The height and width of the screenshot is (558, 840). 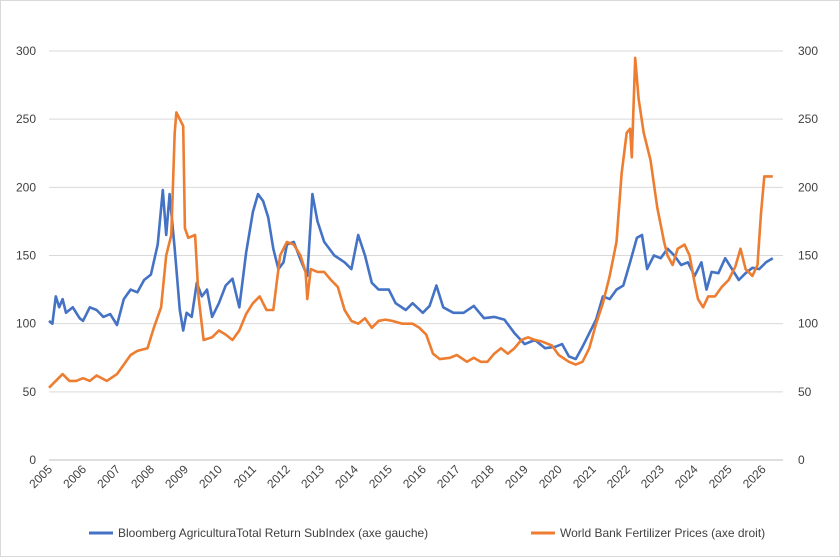 What do you see at coordinates (26, 256) in the screenshot?
I see `y-left-tick-label: 150` at bounding box center [26, 256].